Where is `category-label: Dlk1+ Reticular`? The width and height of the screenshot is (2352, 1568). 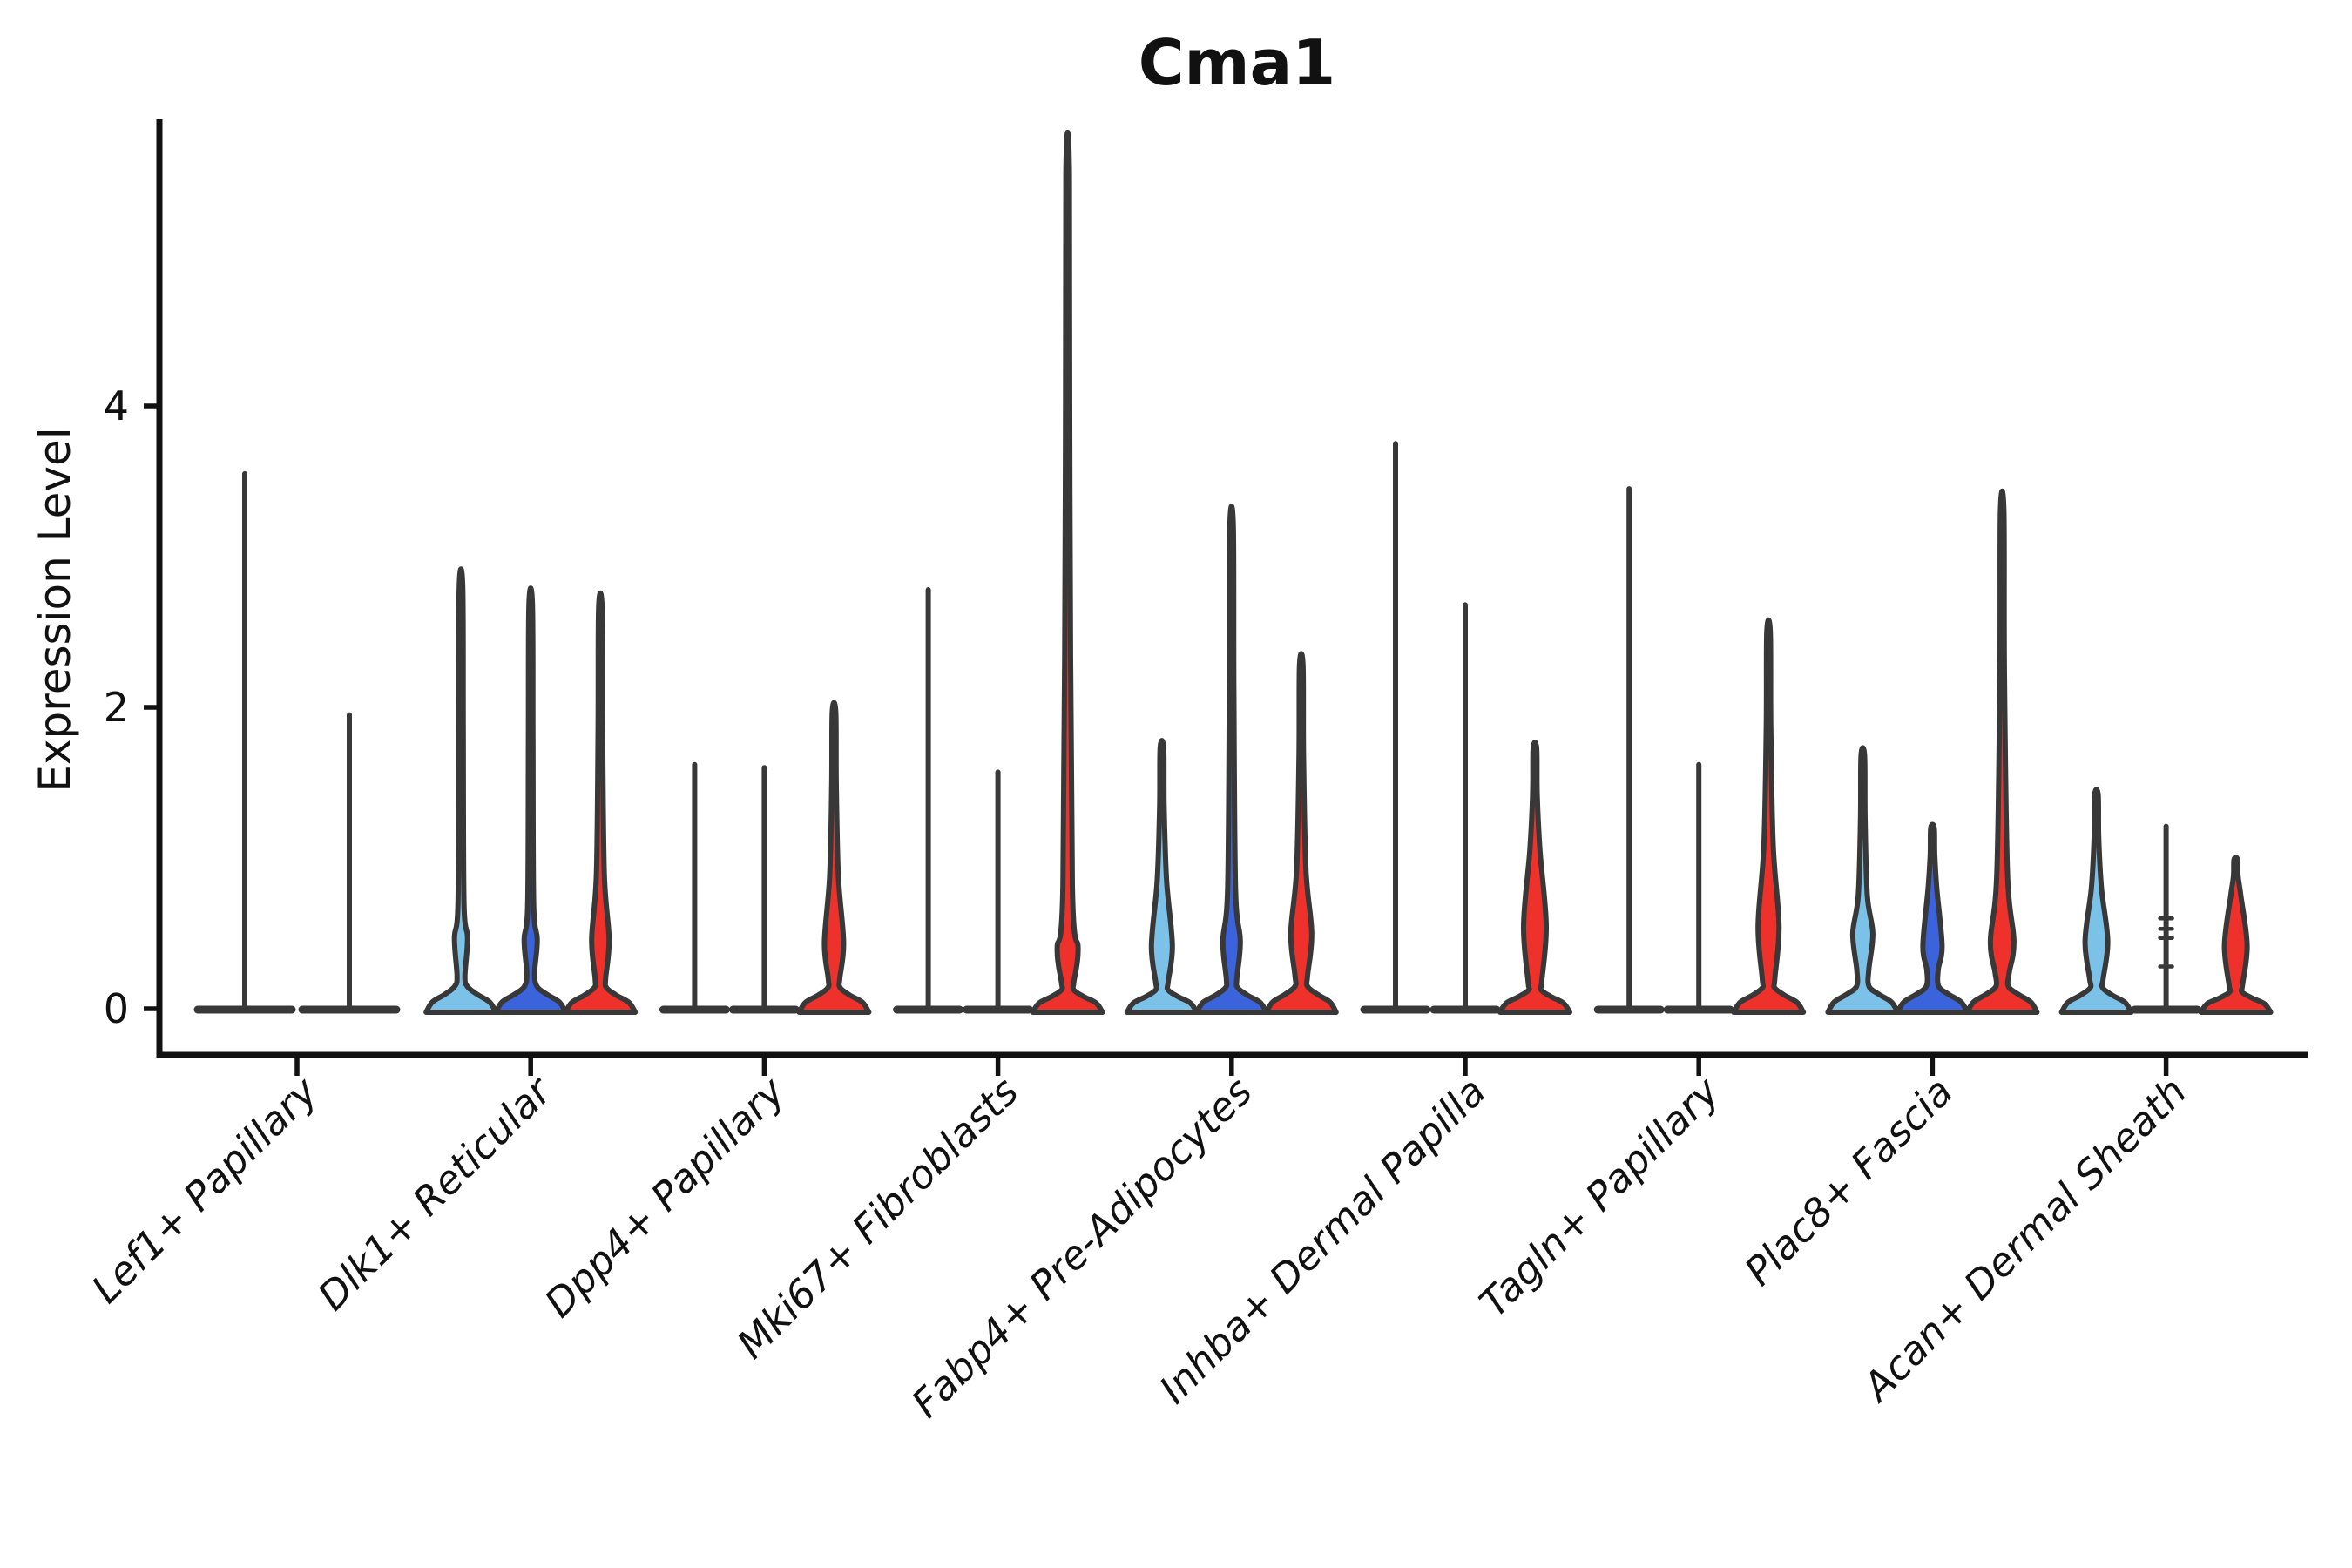
category-label: Dlk1+ Reticular is located at coordinates (435, 1193).